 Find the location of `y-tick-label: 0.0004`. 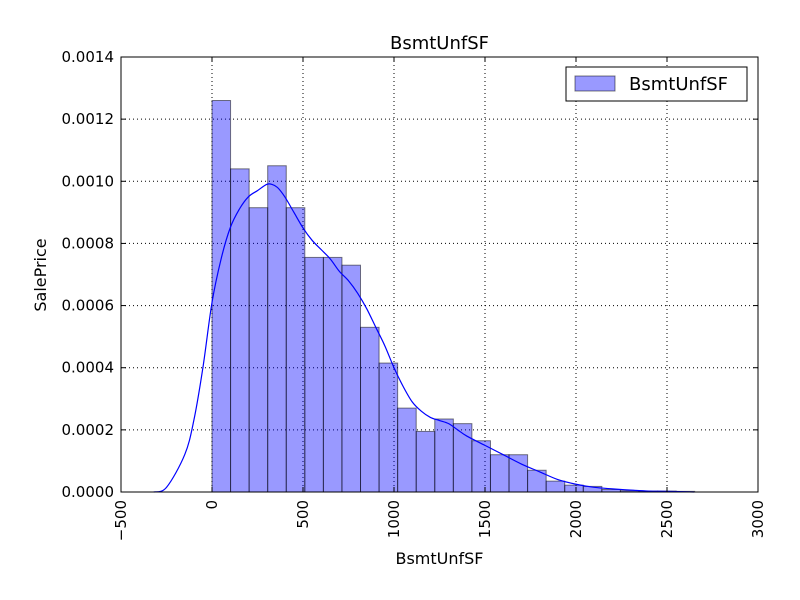

y-tick-label: 0.0004 is located at coordinates (88, 368).